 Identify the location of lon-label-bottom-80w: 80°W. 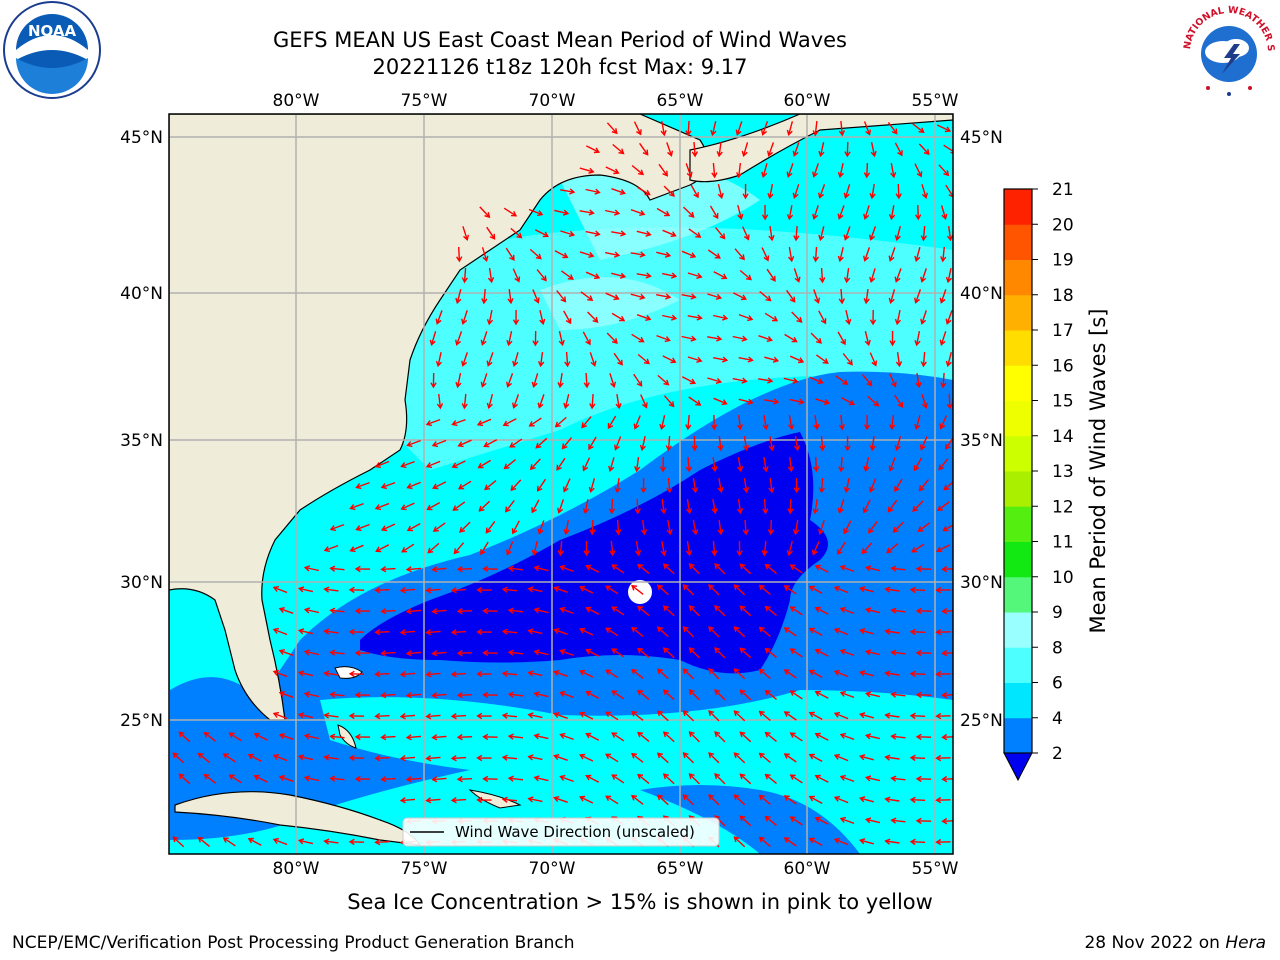
(296, 869).